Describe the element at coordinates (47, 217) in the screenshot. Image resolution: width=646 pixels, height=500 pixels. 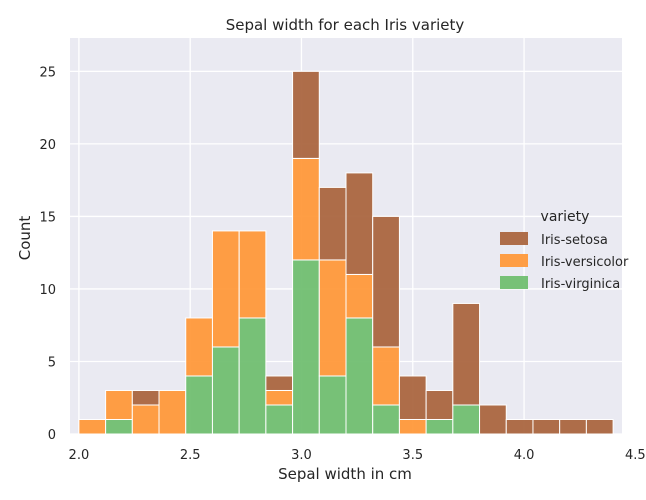
I see `y-tick-label: 15` at that location.